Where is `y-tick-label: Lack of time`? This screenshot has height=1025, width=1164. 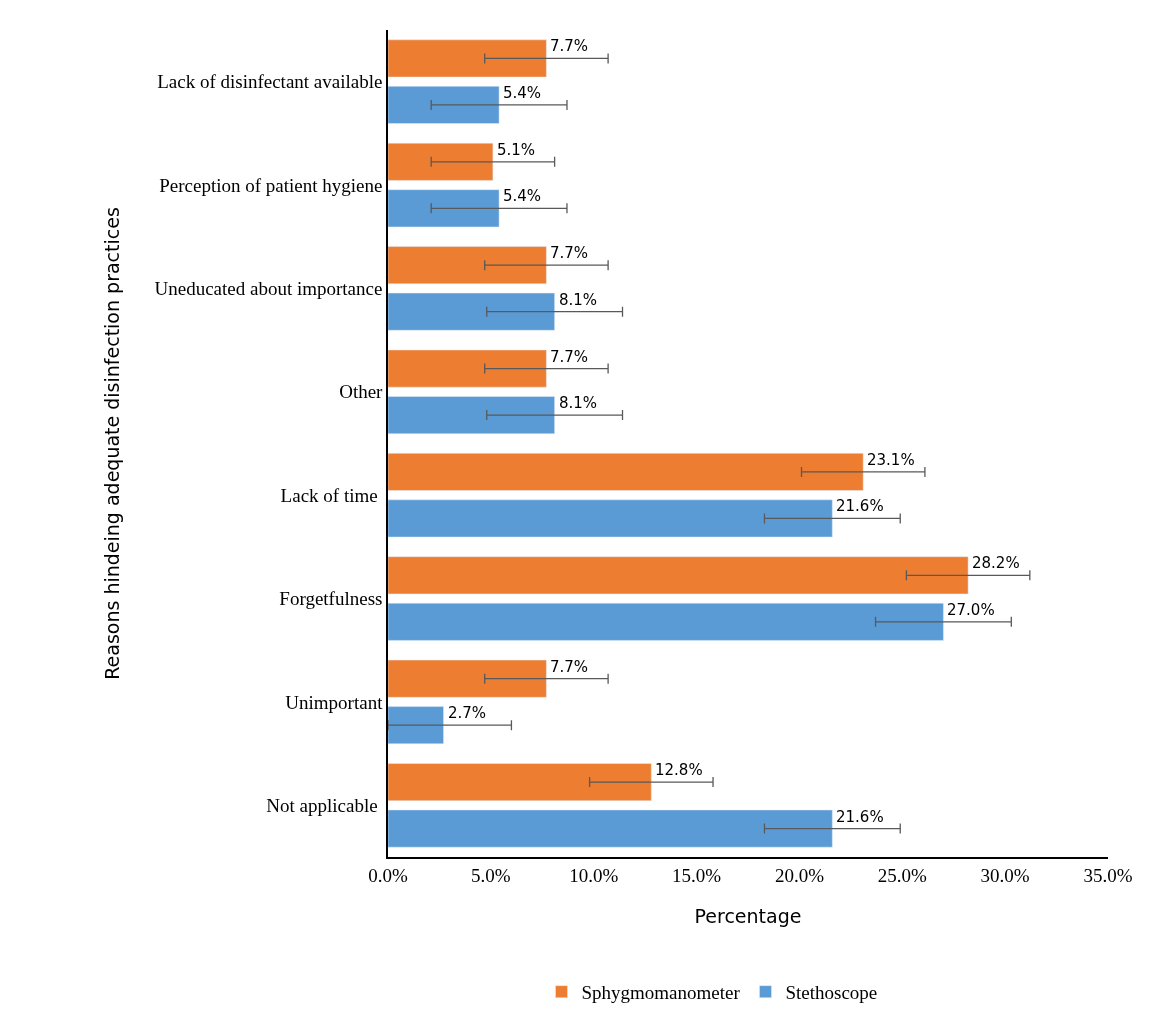 y-tick-label: Lack of time is located at coordinates (331, 495).